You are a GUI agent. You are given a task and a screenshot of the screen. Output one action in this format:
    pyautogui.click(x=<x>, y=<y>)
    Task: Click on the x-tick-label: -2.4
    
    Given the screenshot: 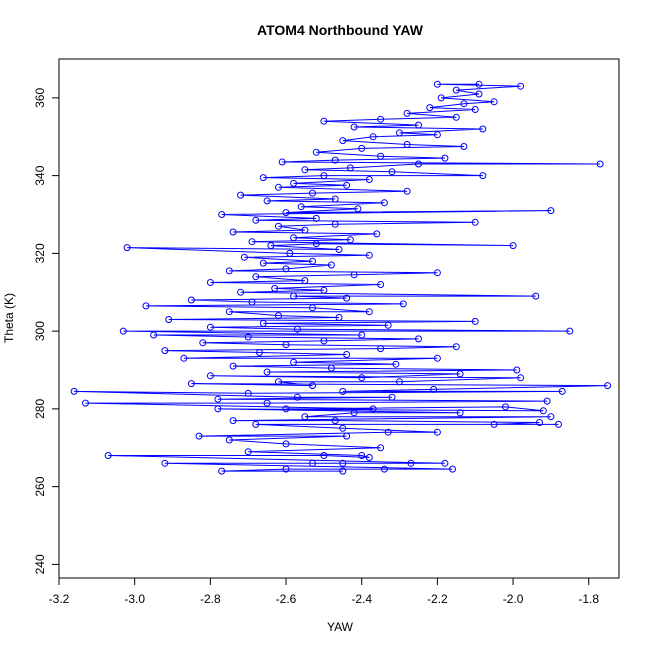 What is the action you would take?
    pyautogui.click(x=361, y=599)
    